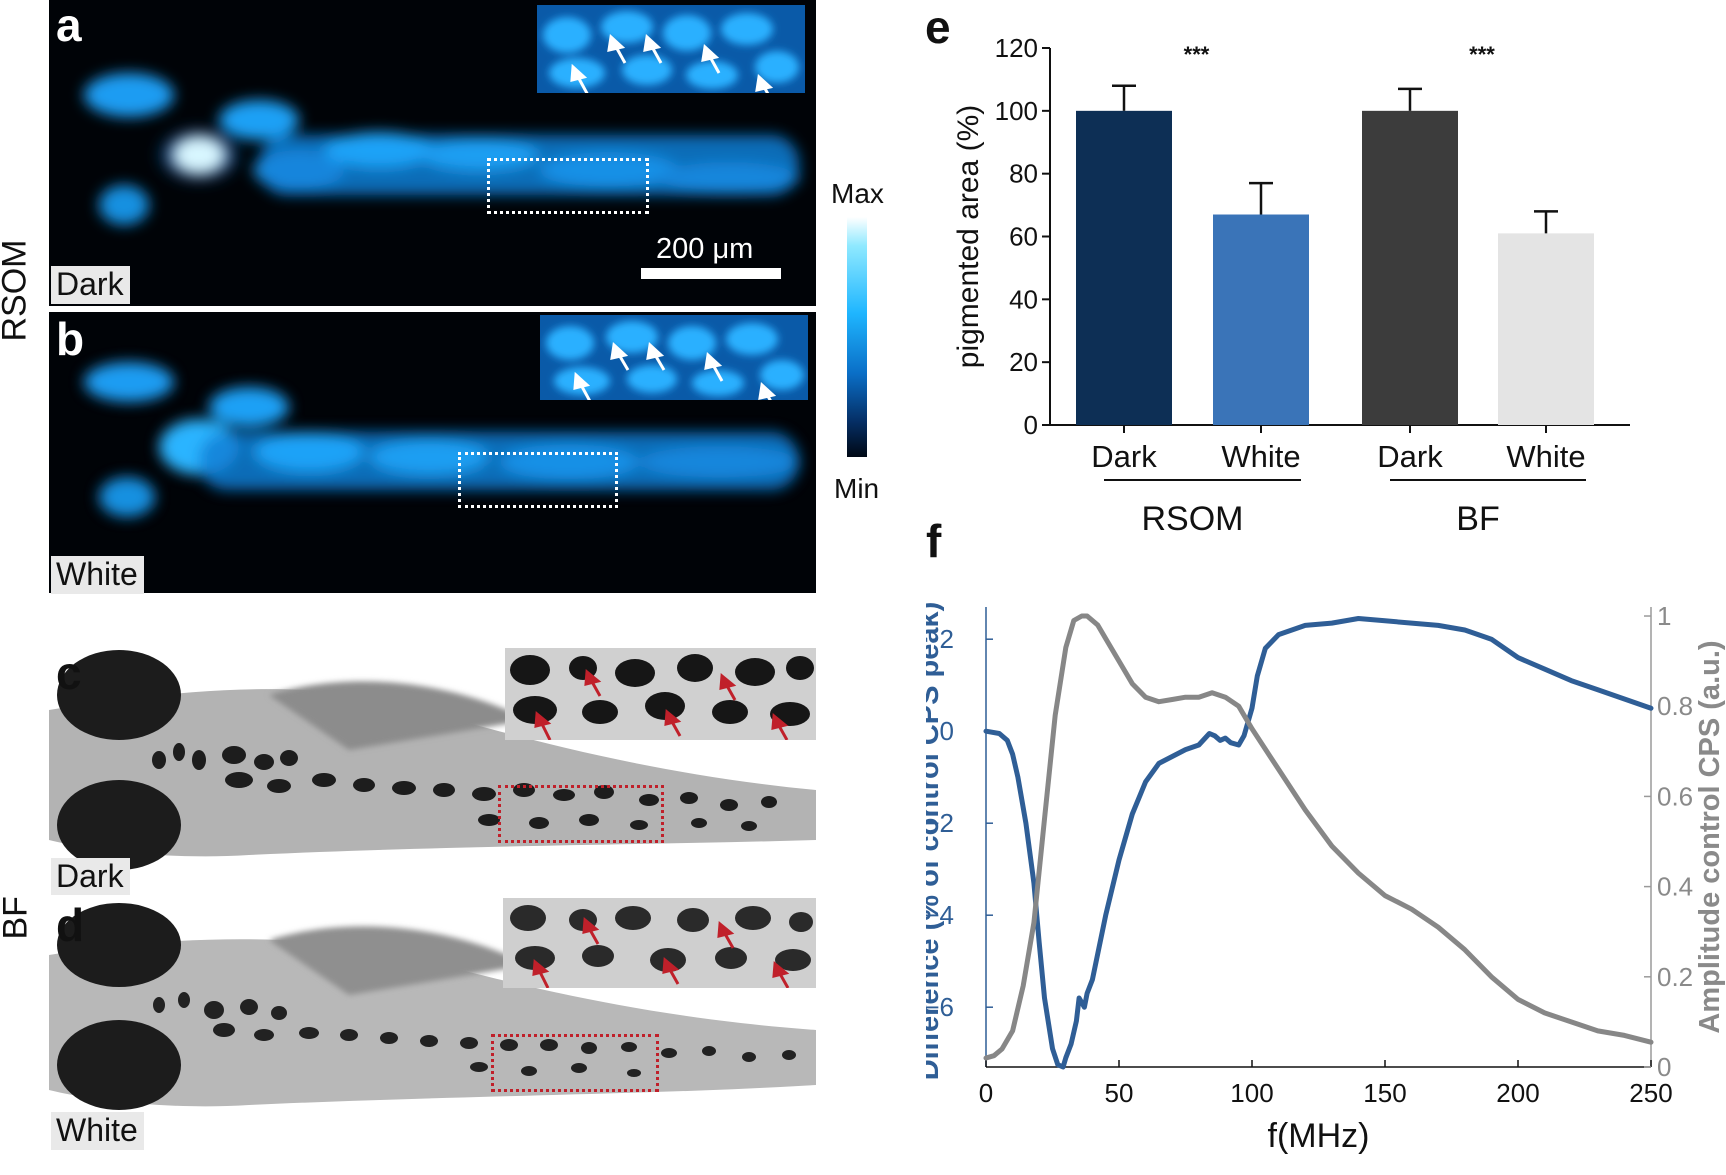  What do you see at coordinates (17, 918) in the screenshot?
I see `row-label-bf: BF` at bounding box center [17, 918].